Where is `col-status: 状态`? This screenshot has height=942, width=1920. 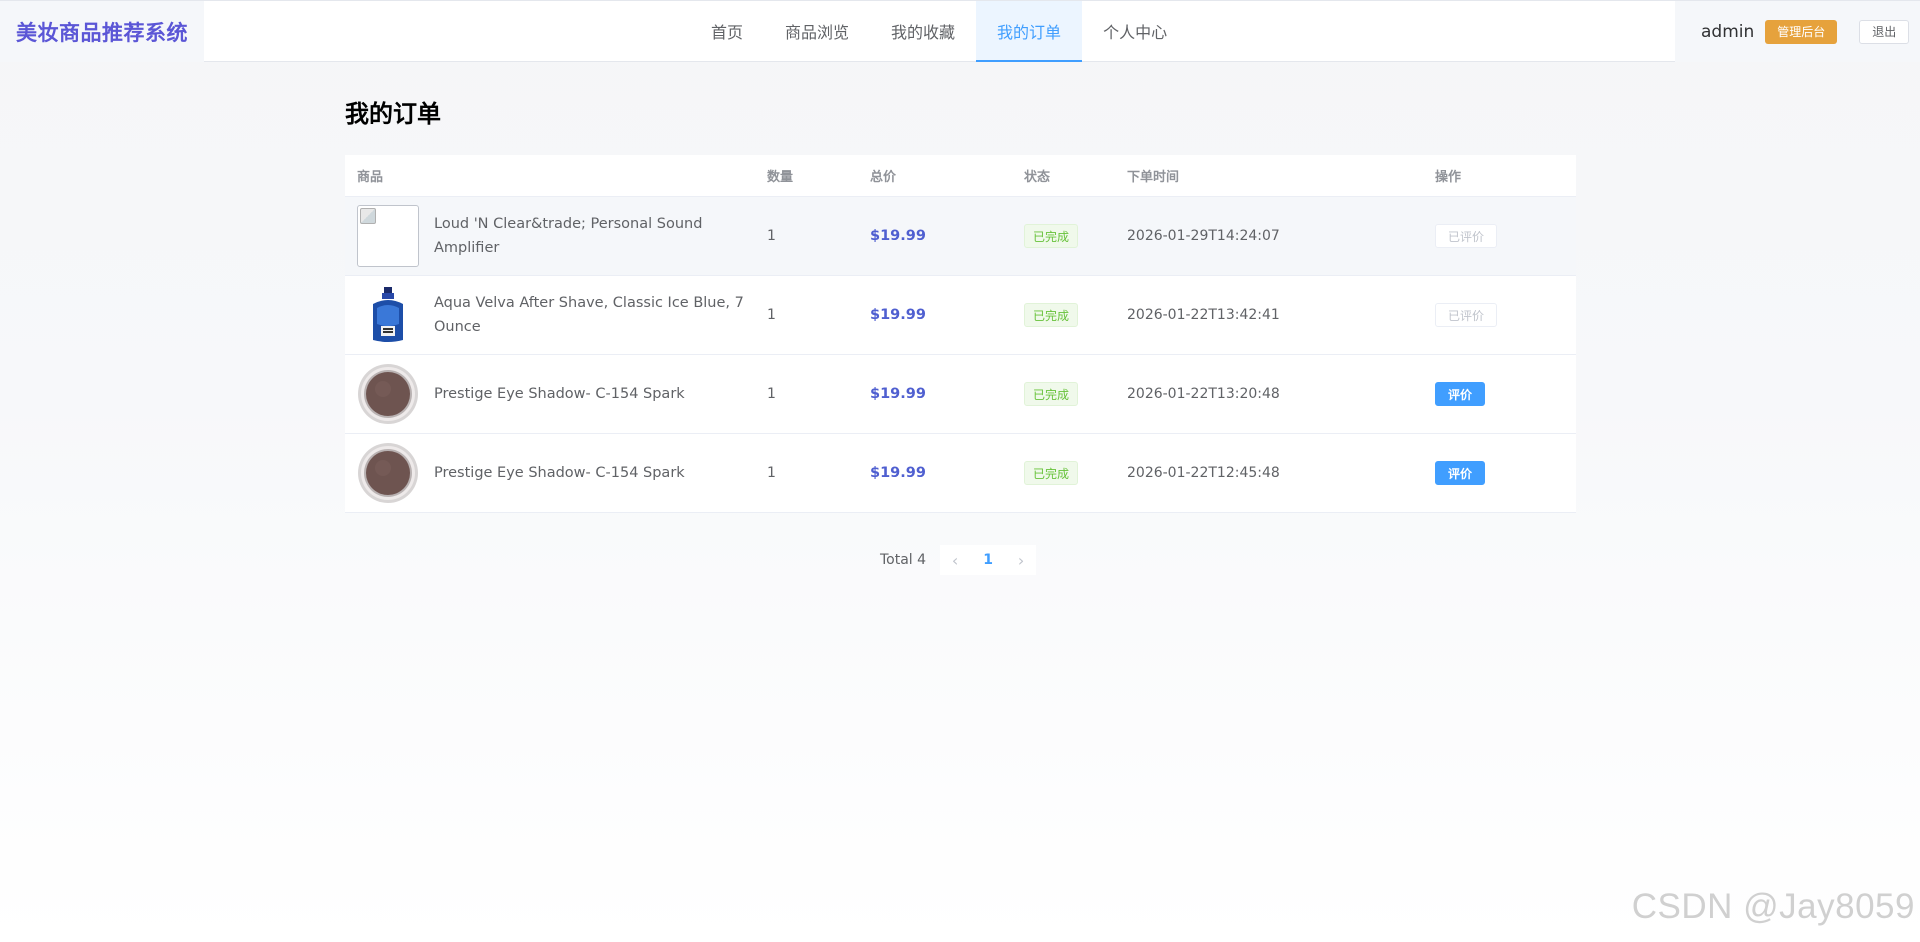 col-status: 状态 is located at coordinates (1037, 177).